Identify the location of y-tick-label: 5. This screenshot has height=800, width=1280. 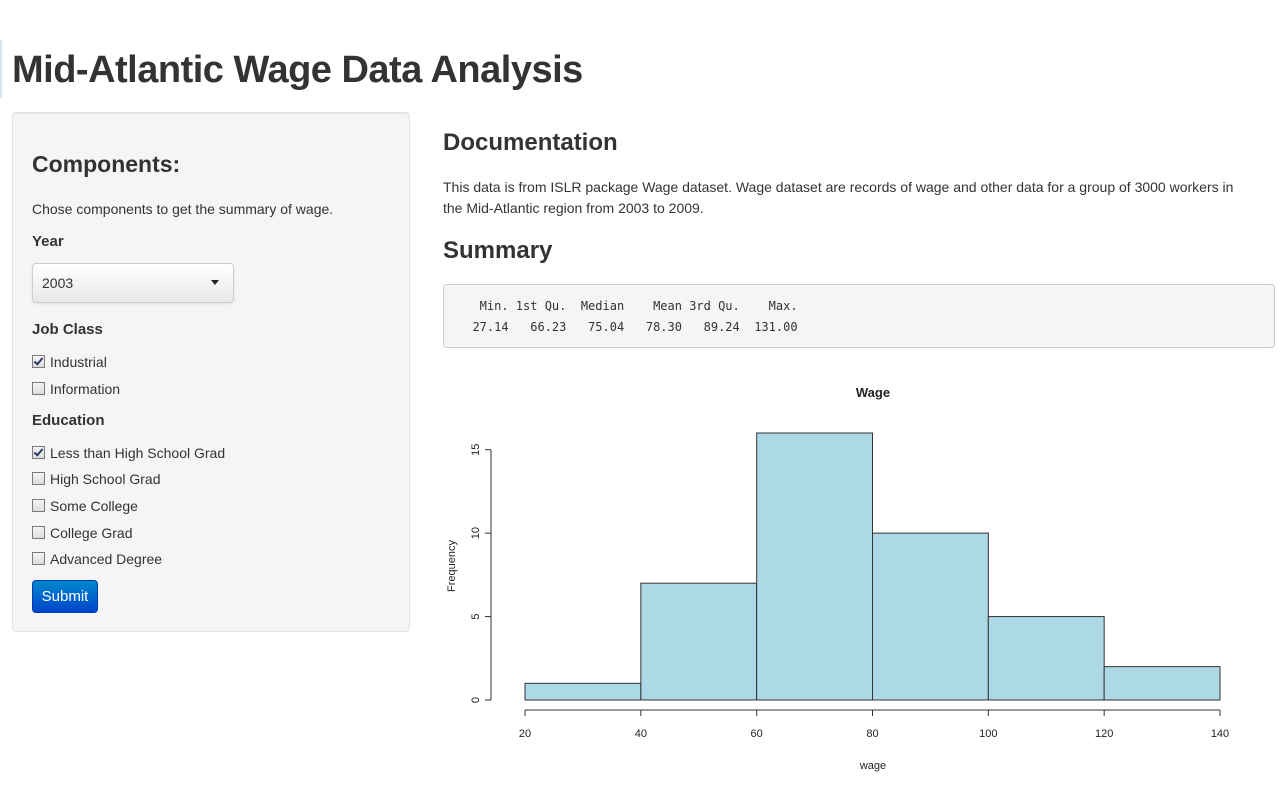
(476, 617).